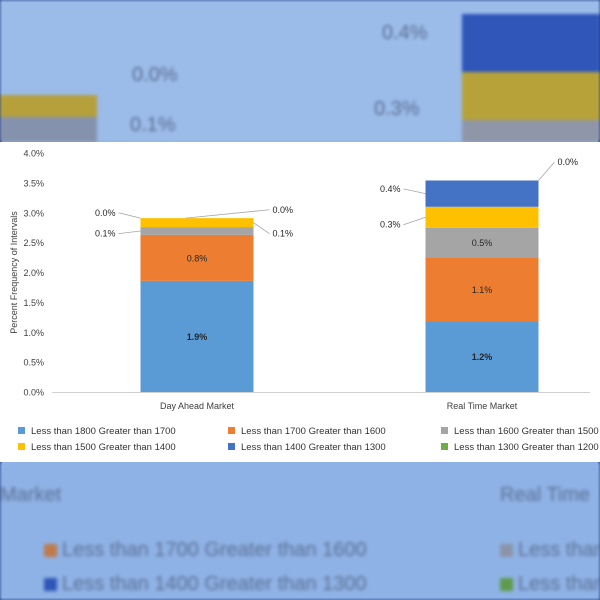  I want to click on bg-label: Real Time, so click(545, 495).